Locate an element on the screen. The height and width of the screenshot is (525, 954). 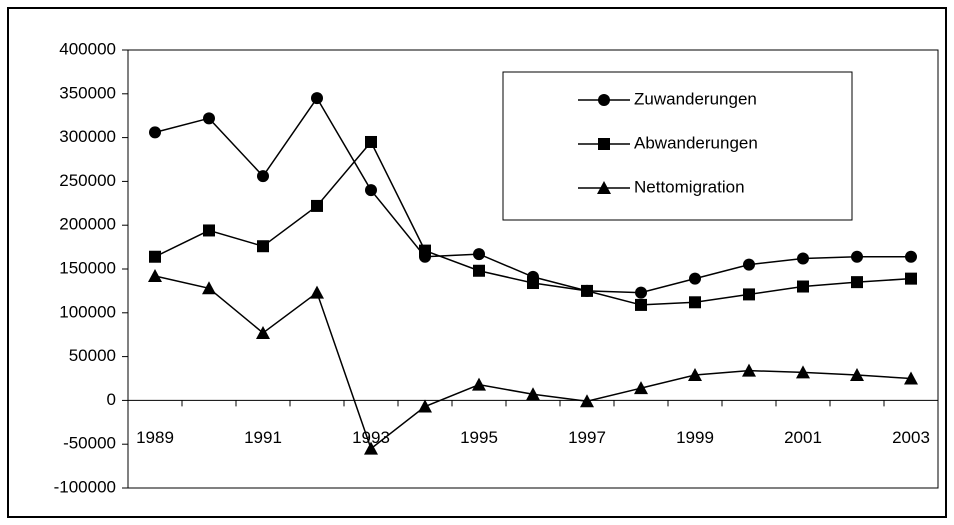
x-tick-label: 2003 is located at coordinates (911, 437).